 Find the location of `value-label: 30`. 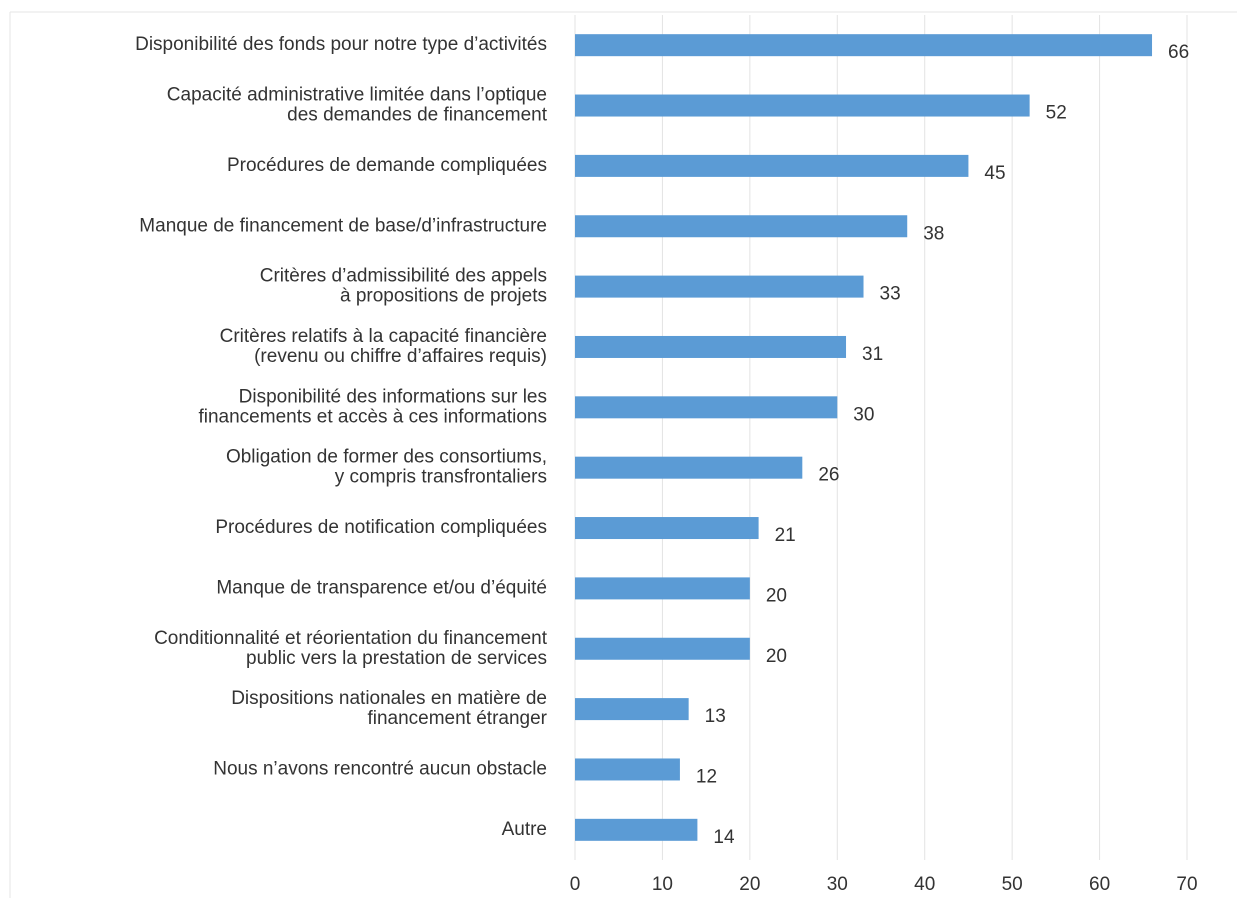

value-label: 30 is located at coordinates (863, 414).